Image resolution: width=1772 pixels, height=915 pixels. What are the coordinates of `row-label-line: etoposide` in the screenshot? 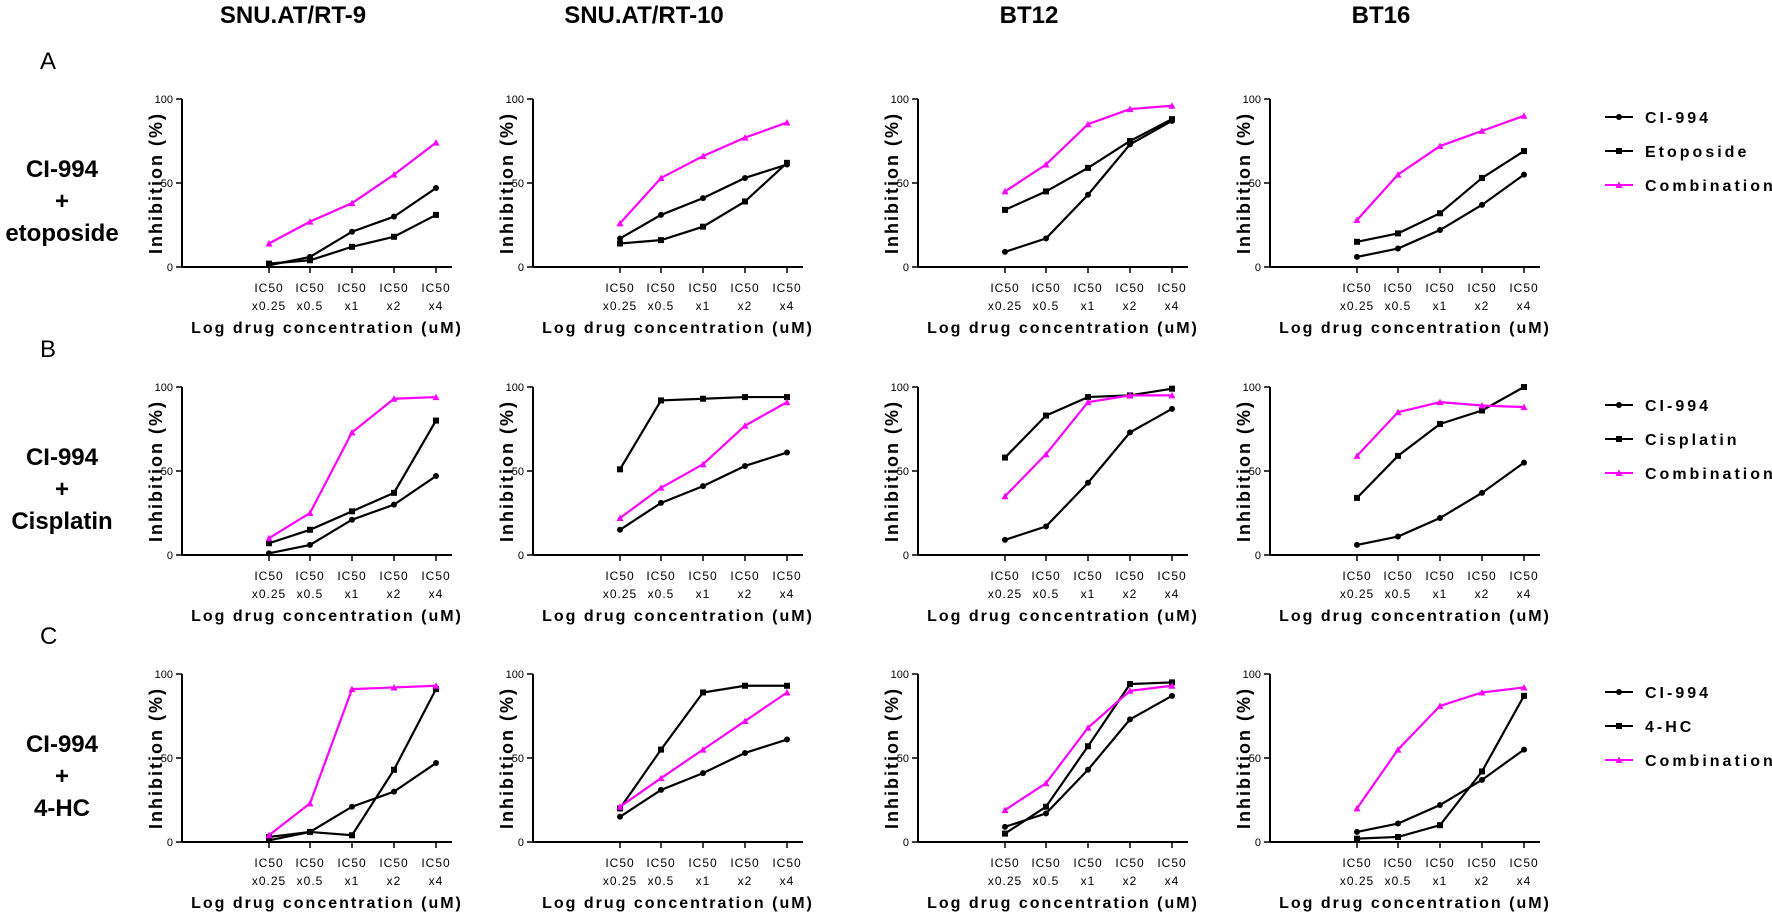 It's located at (61, 233).